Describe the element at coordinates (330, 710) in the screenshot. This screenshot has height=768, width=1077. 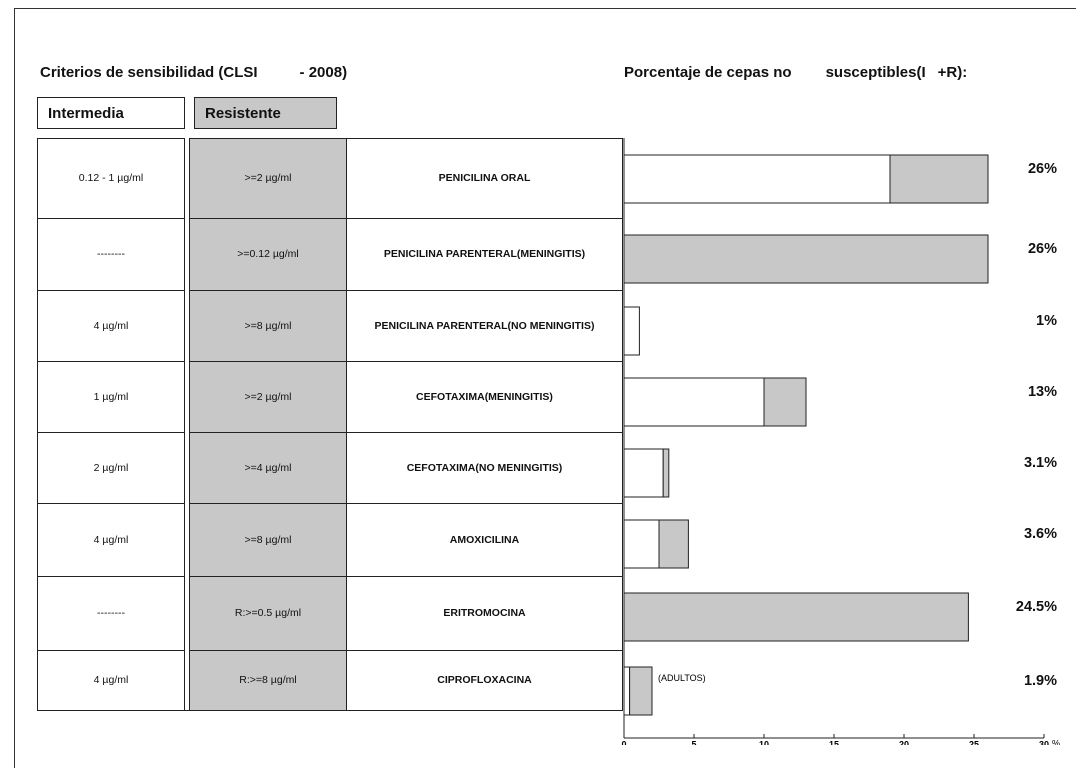
I see `table-bottom-rule` at that location.